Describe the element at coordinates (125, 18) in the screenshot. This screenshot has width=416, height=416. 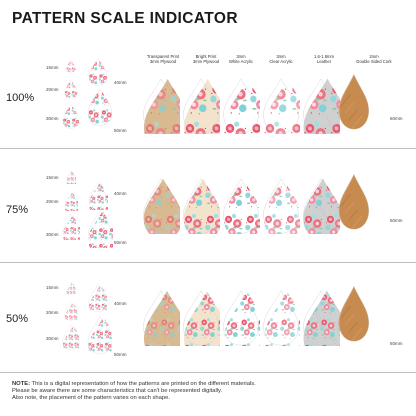
I see `page-title: PATTERN SCALE INDICATOR` at that location.